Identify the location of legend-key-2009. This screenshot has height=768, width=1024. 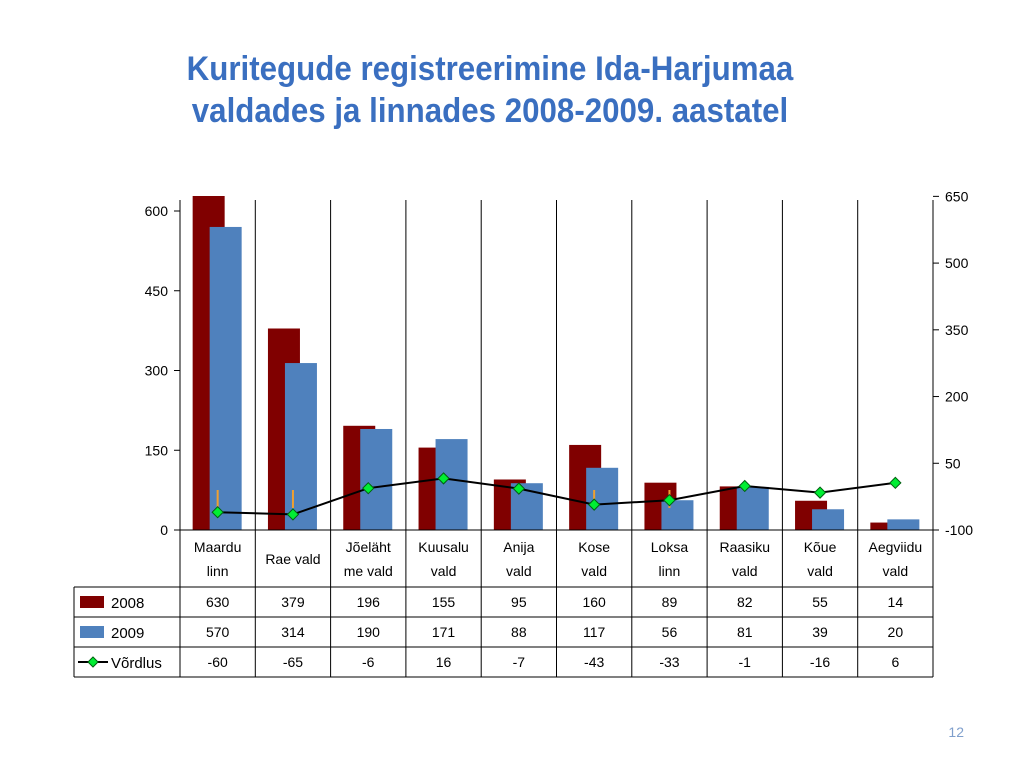
(92, 632).